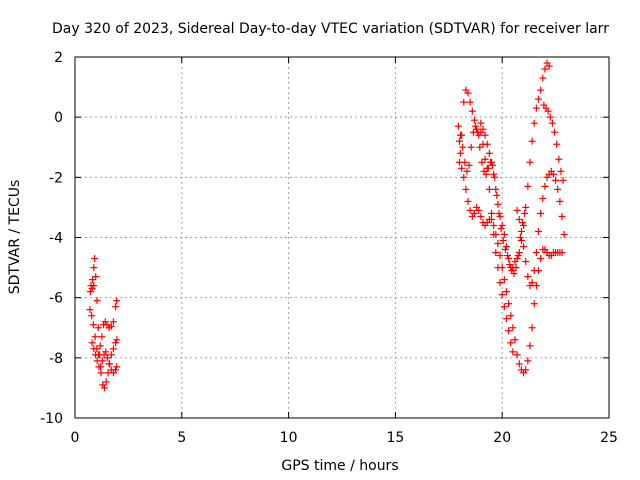 The width and height of the screenshot is (640, 480). Describe the element at coordinates (51, 419) in the screenshot. I see `y-tick-label: -10` at that location.